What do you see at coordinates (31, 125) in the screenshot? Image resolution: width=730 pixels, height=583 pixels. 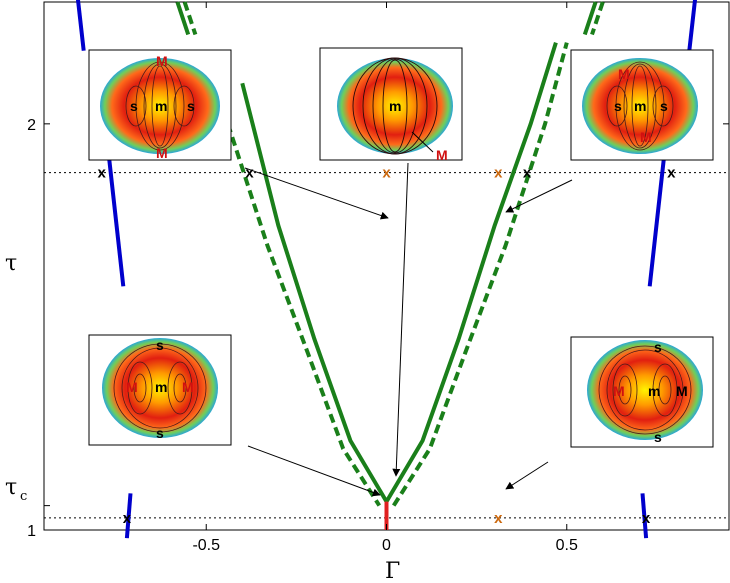 I see `y-tick-label: 2` at bounding box center [31, 125].